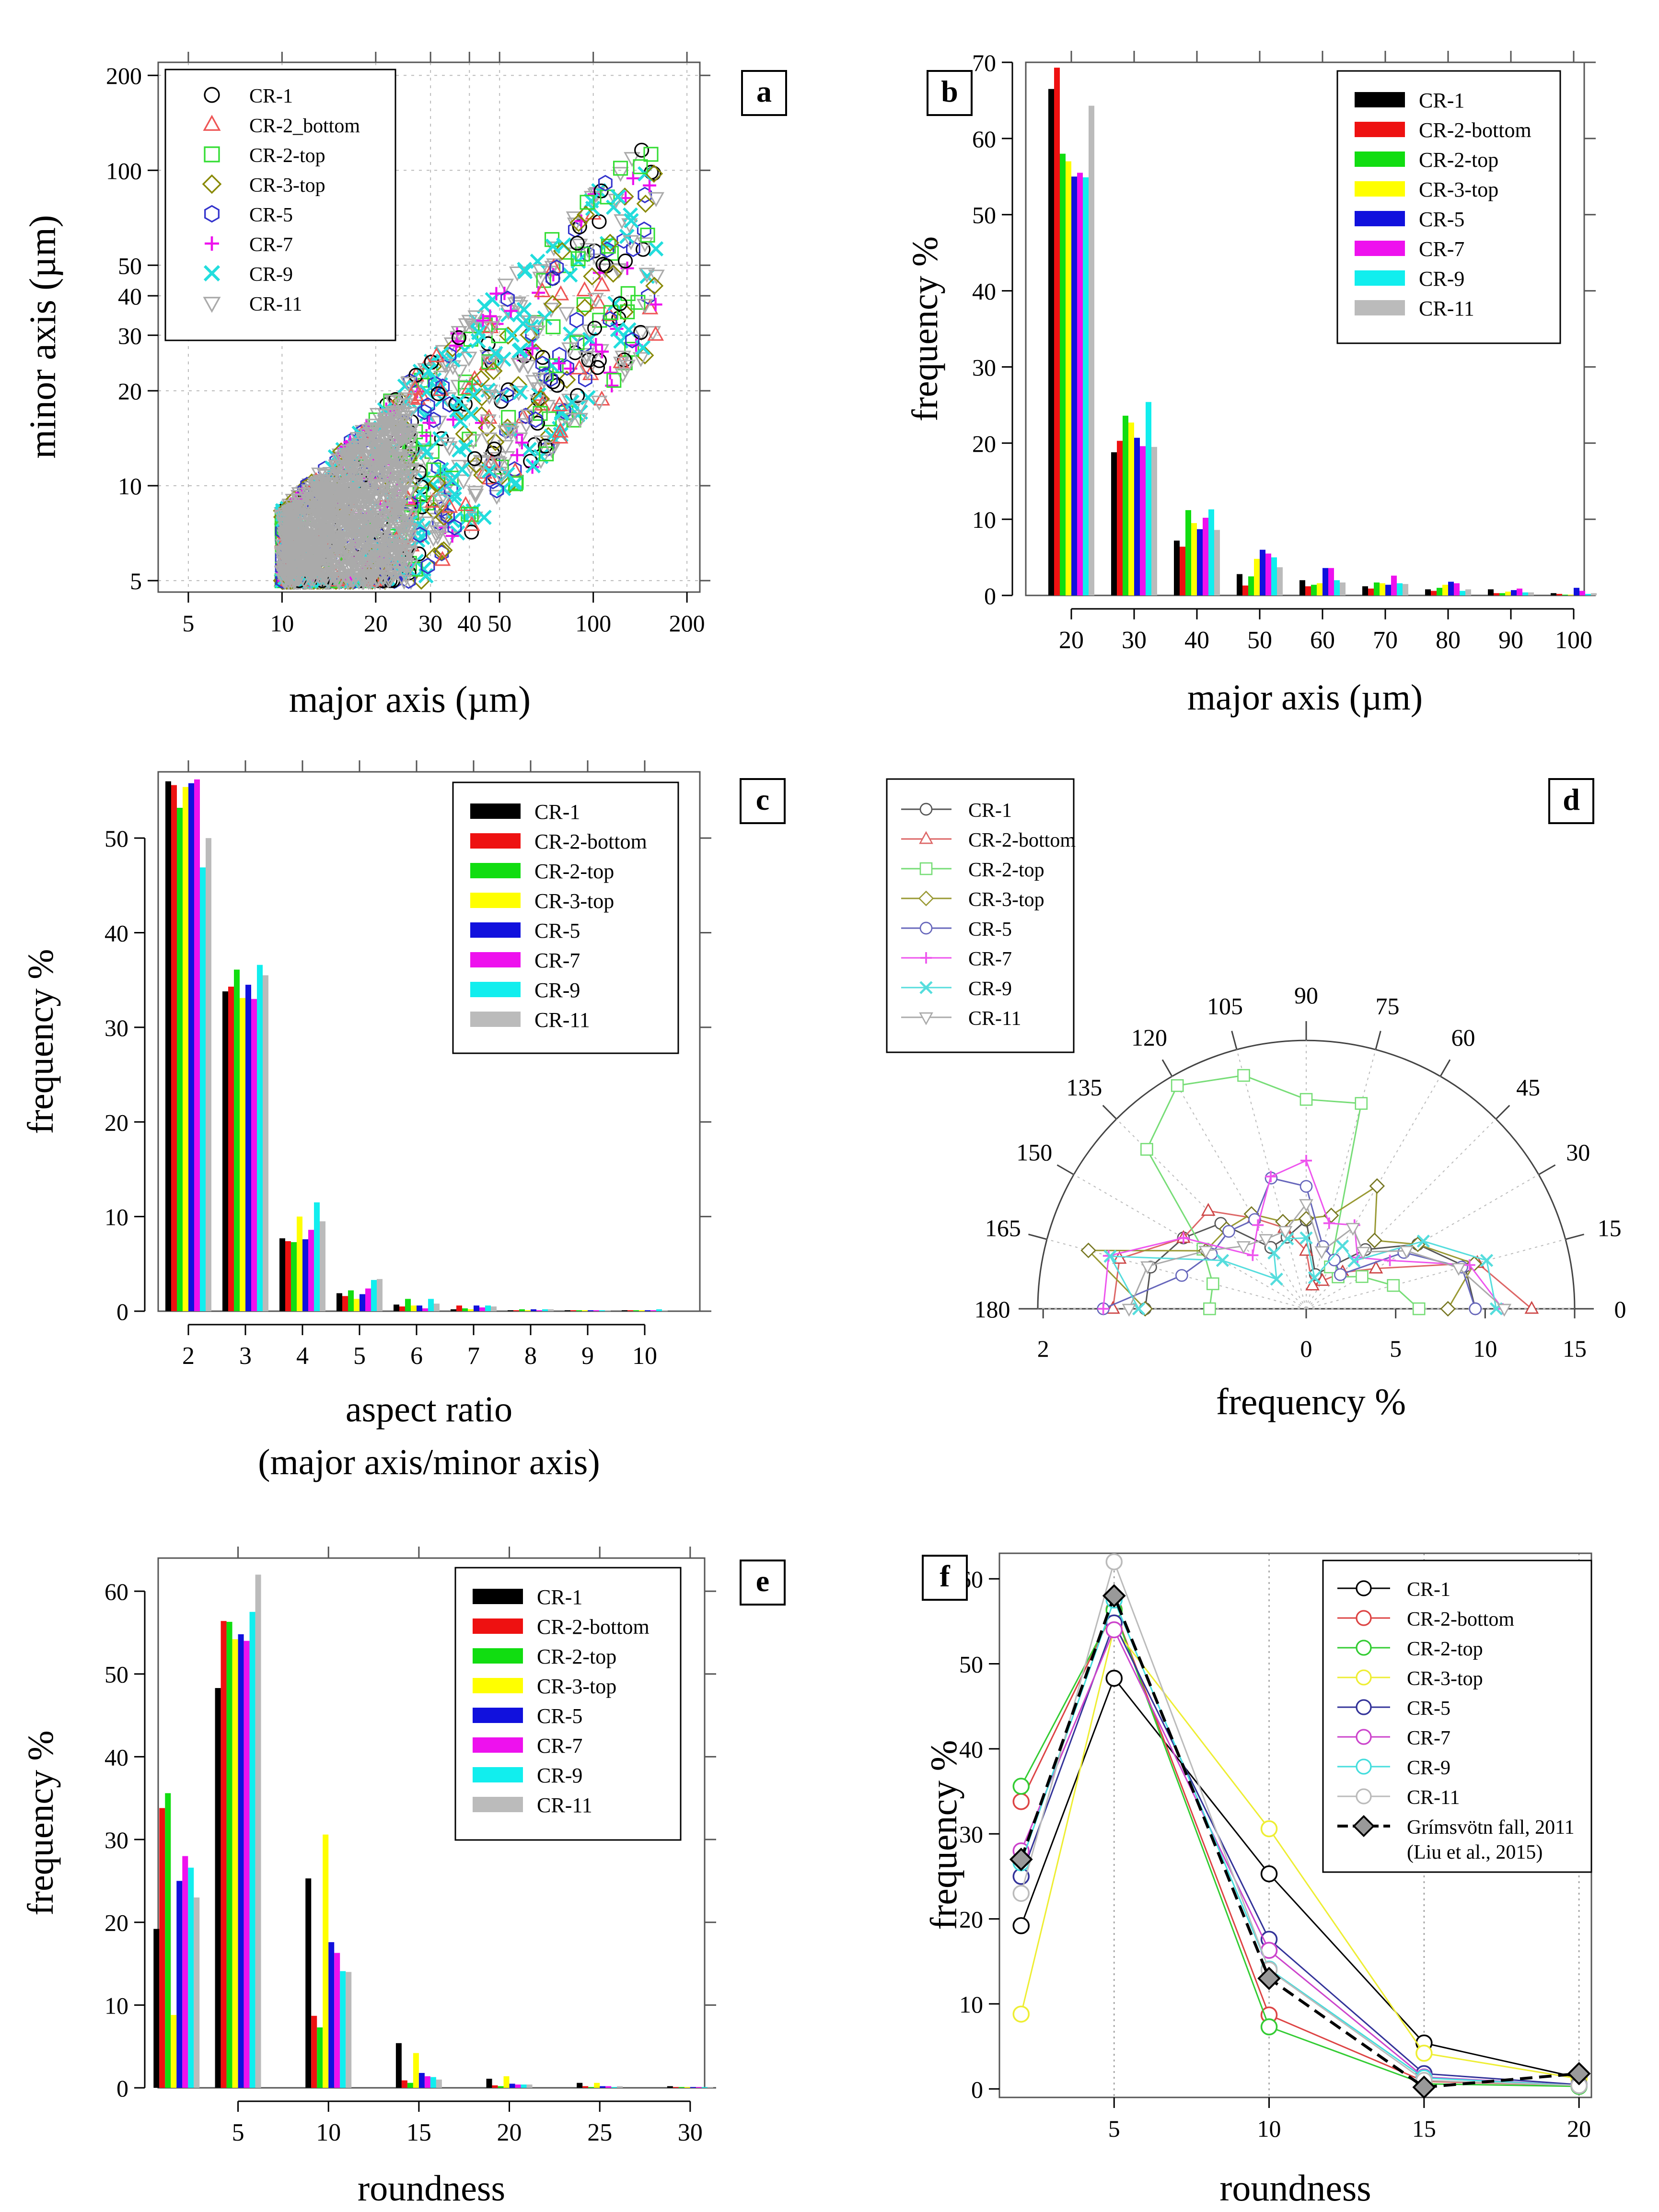  What do you see at coordinates (585, 307) in the screenshot?
I see `scatter-point-CR-3-top` at bounding box center [585, 307].